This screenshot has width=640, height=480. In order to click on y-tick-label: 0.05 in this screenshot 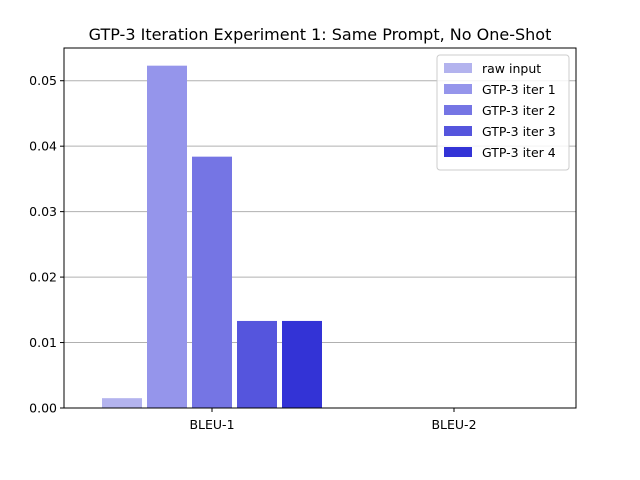, I will do `click(43, 80)`.